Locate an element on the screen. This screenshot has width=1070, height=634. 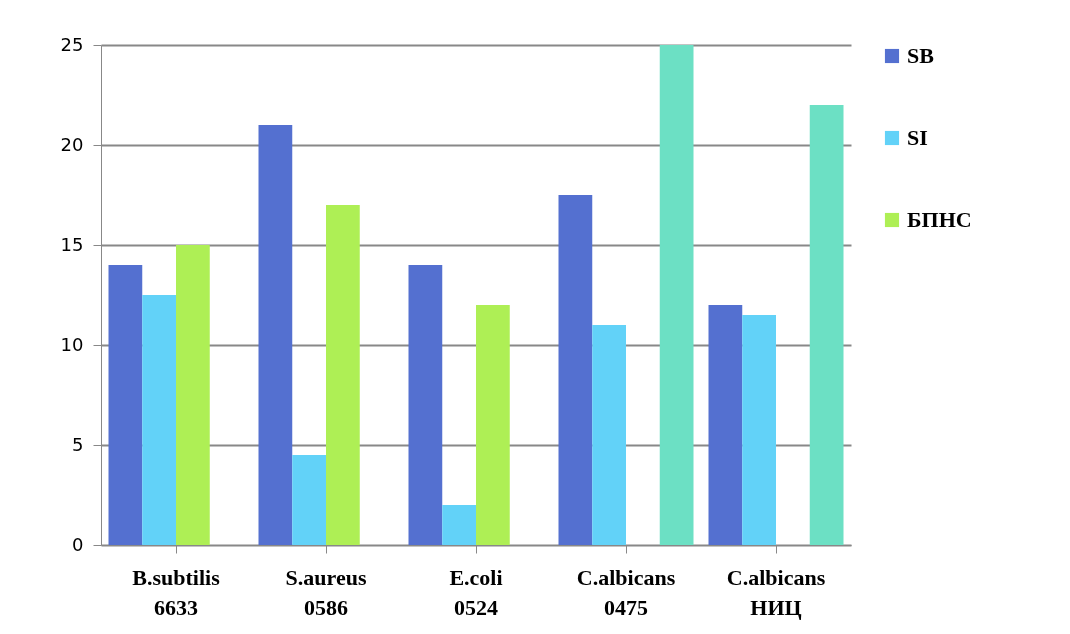
y-tick-label: 25 is located at coordinates (72, 44).